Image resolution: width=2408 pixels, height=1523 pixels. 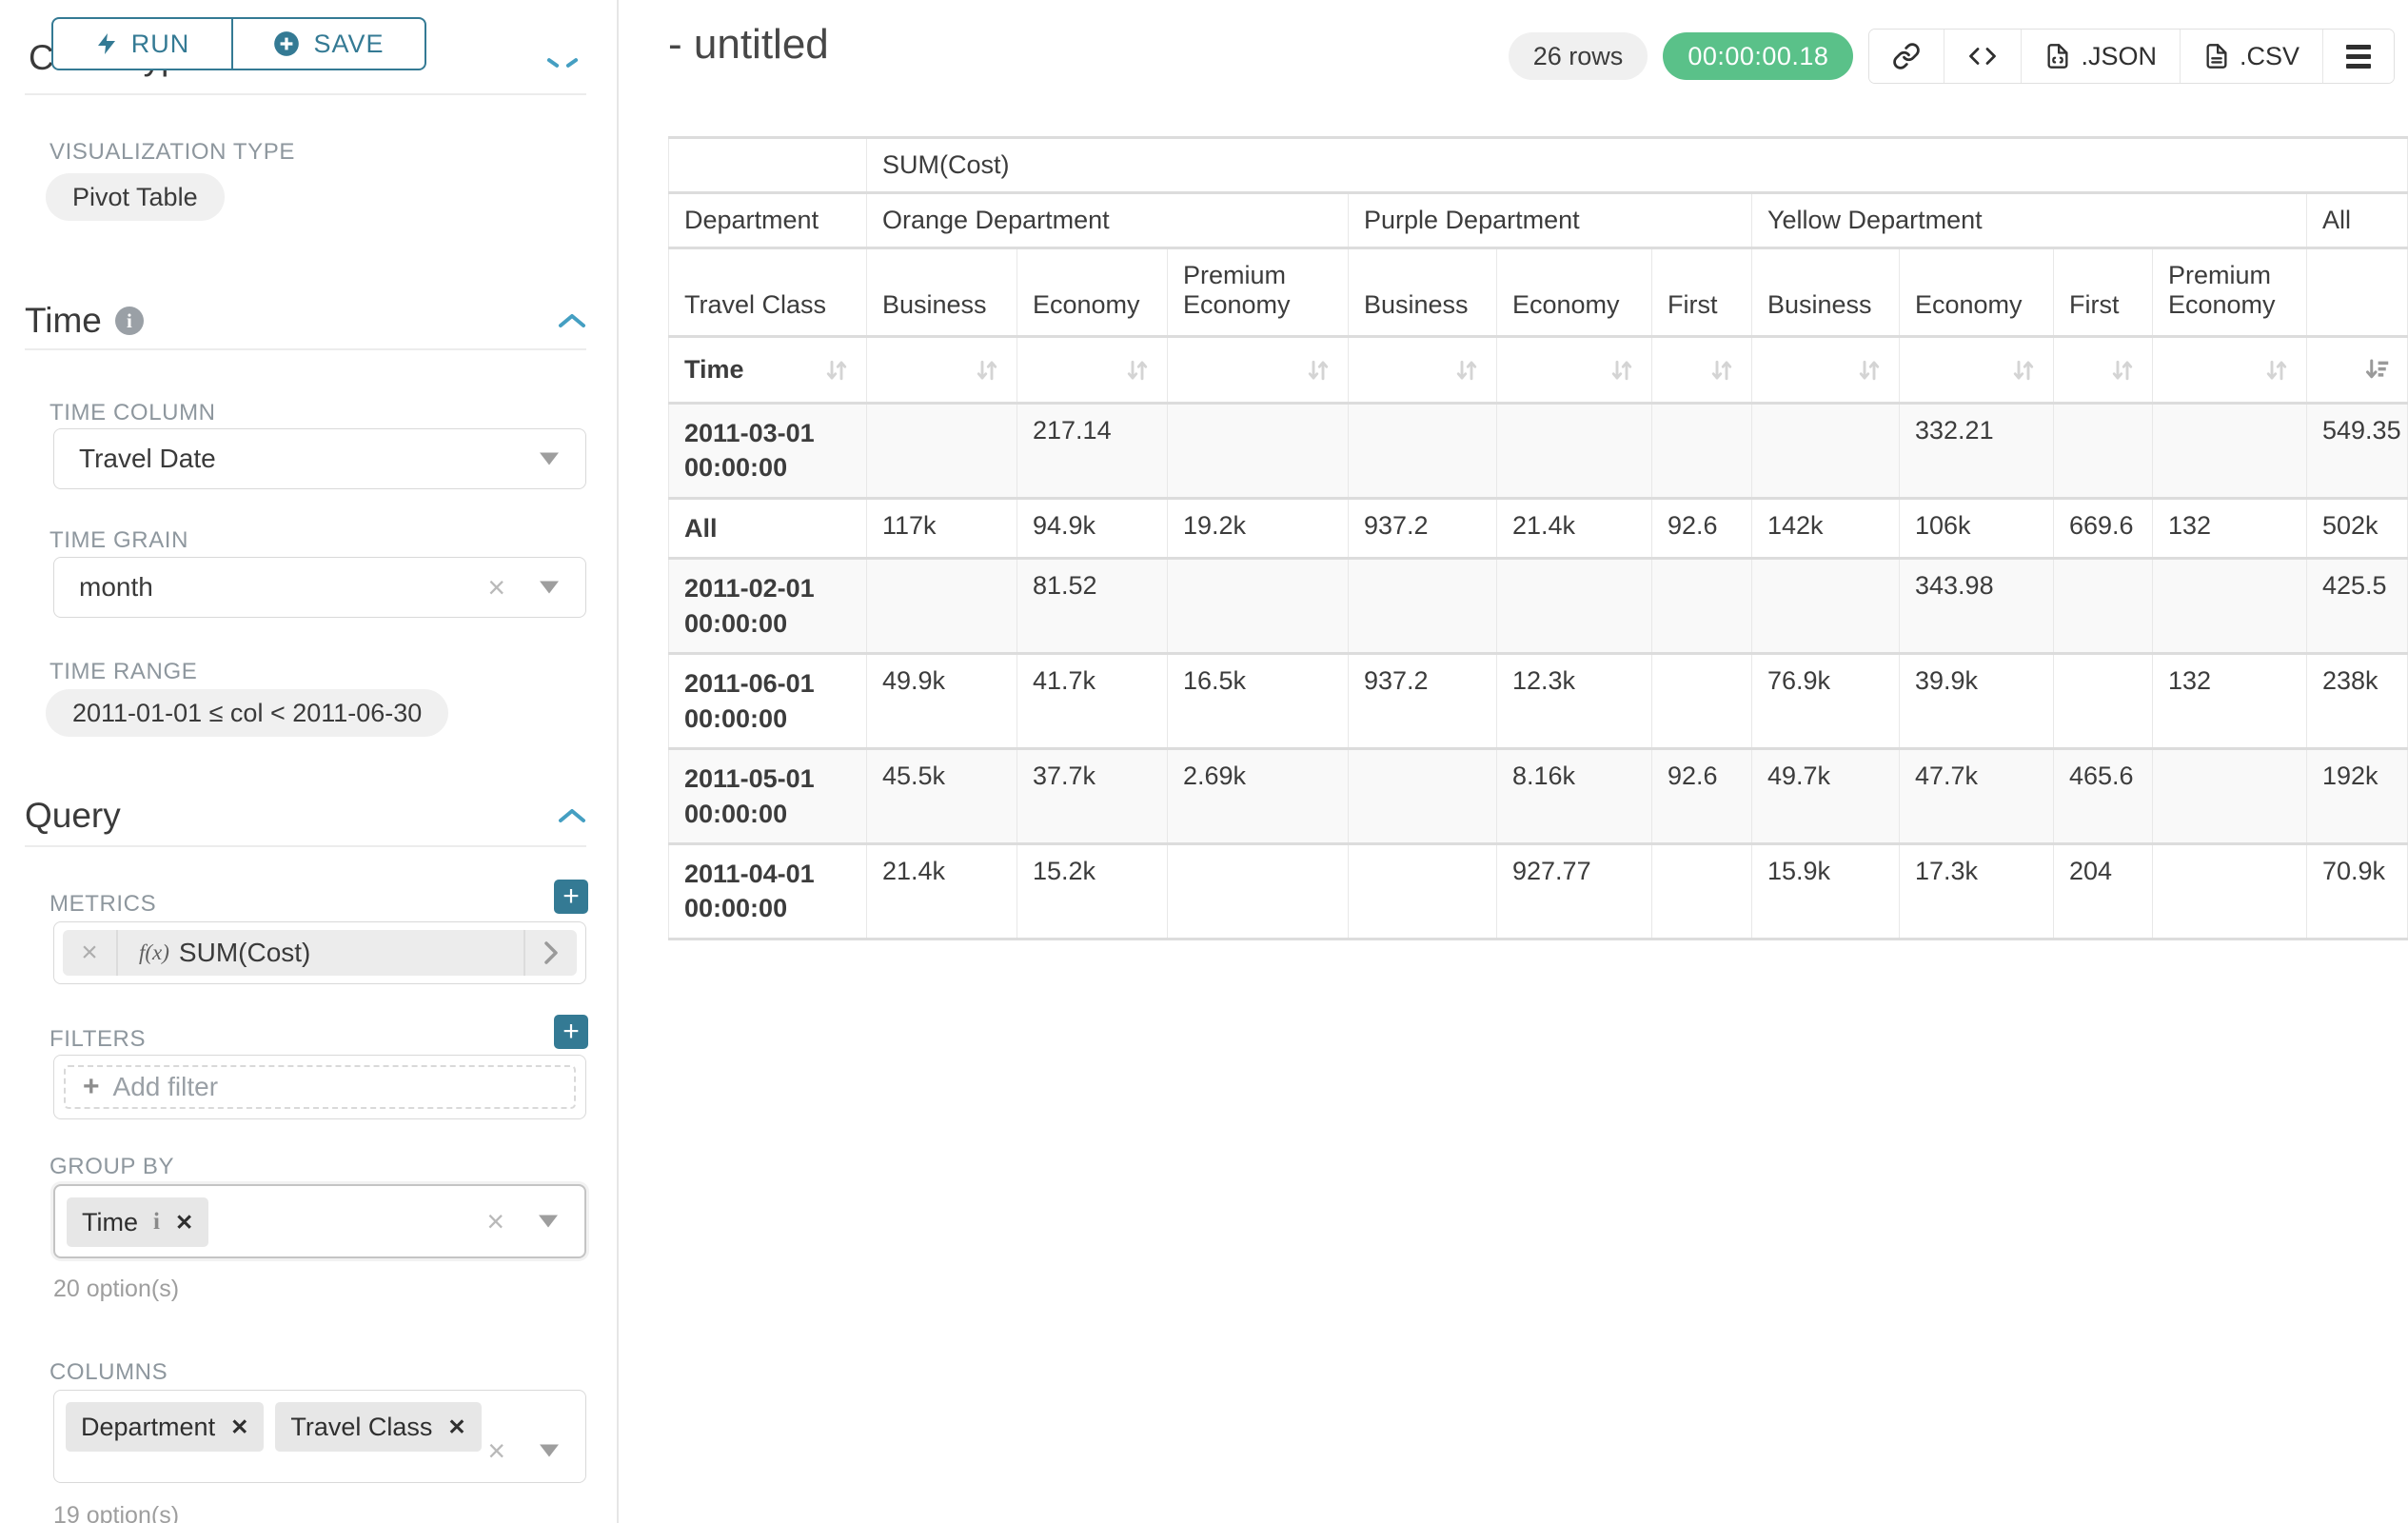 I want to click on metric-name: SUM(Cost), so click(x=244, y=953).